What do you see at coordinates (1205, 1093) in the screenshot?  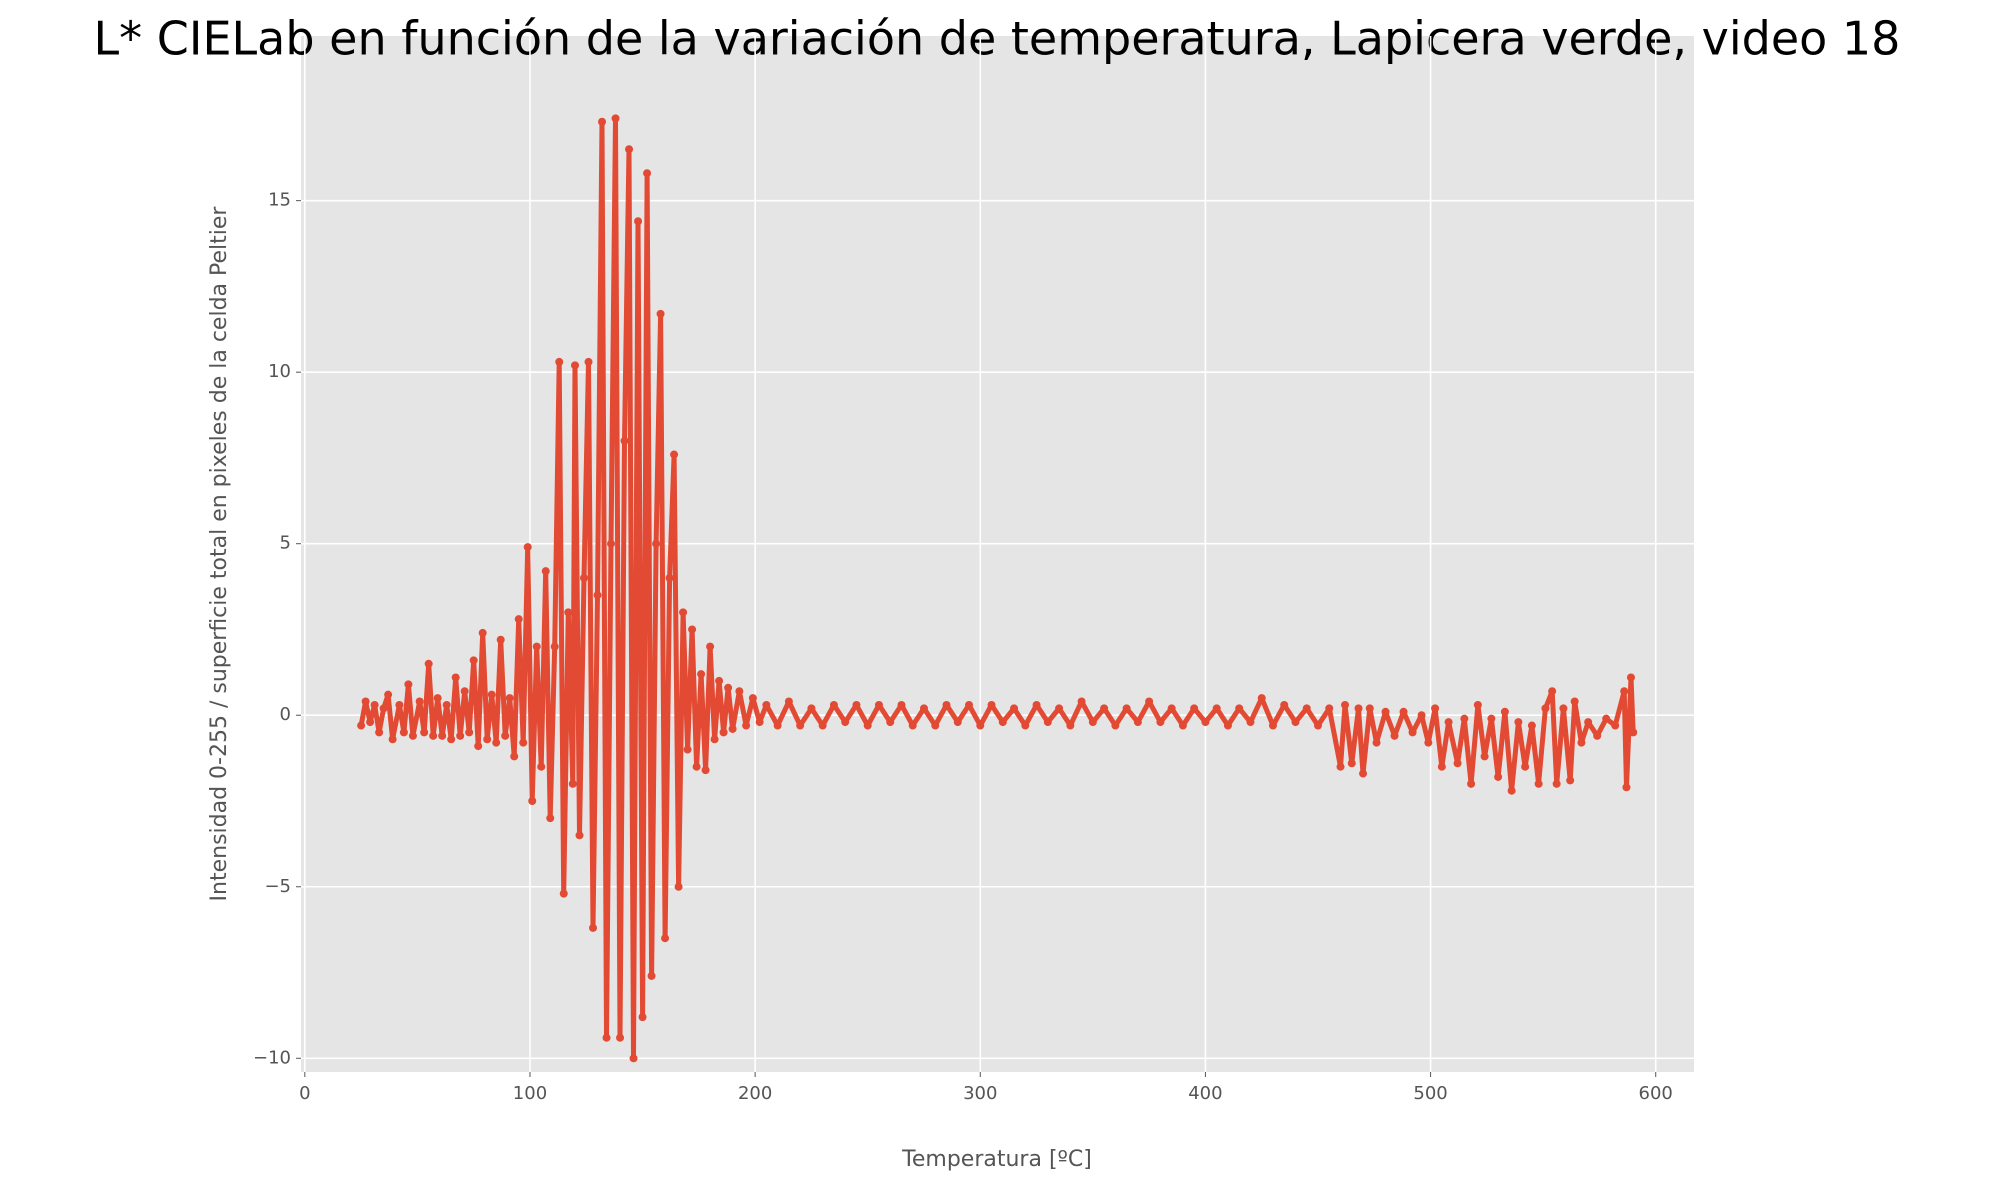 I see `x-tick-label: 400` at bounding box center [1205, 1093].